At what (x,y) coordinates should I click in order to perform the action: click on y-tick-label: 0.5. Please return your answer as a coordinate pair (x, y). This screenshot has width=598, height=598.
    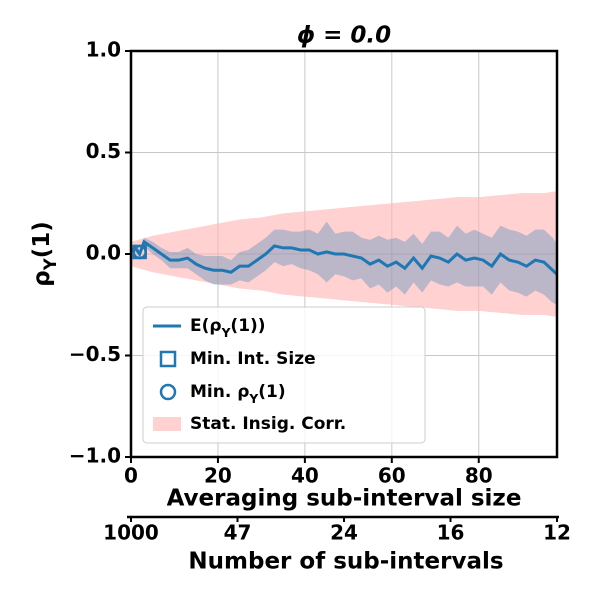
    Looking at the image, I should click on (103, 151).